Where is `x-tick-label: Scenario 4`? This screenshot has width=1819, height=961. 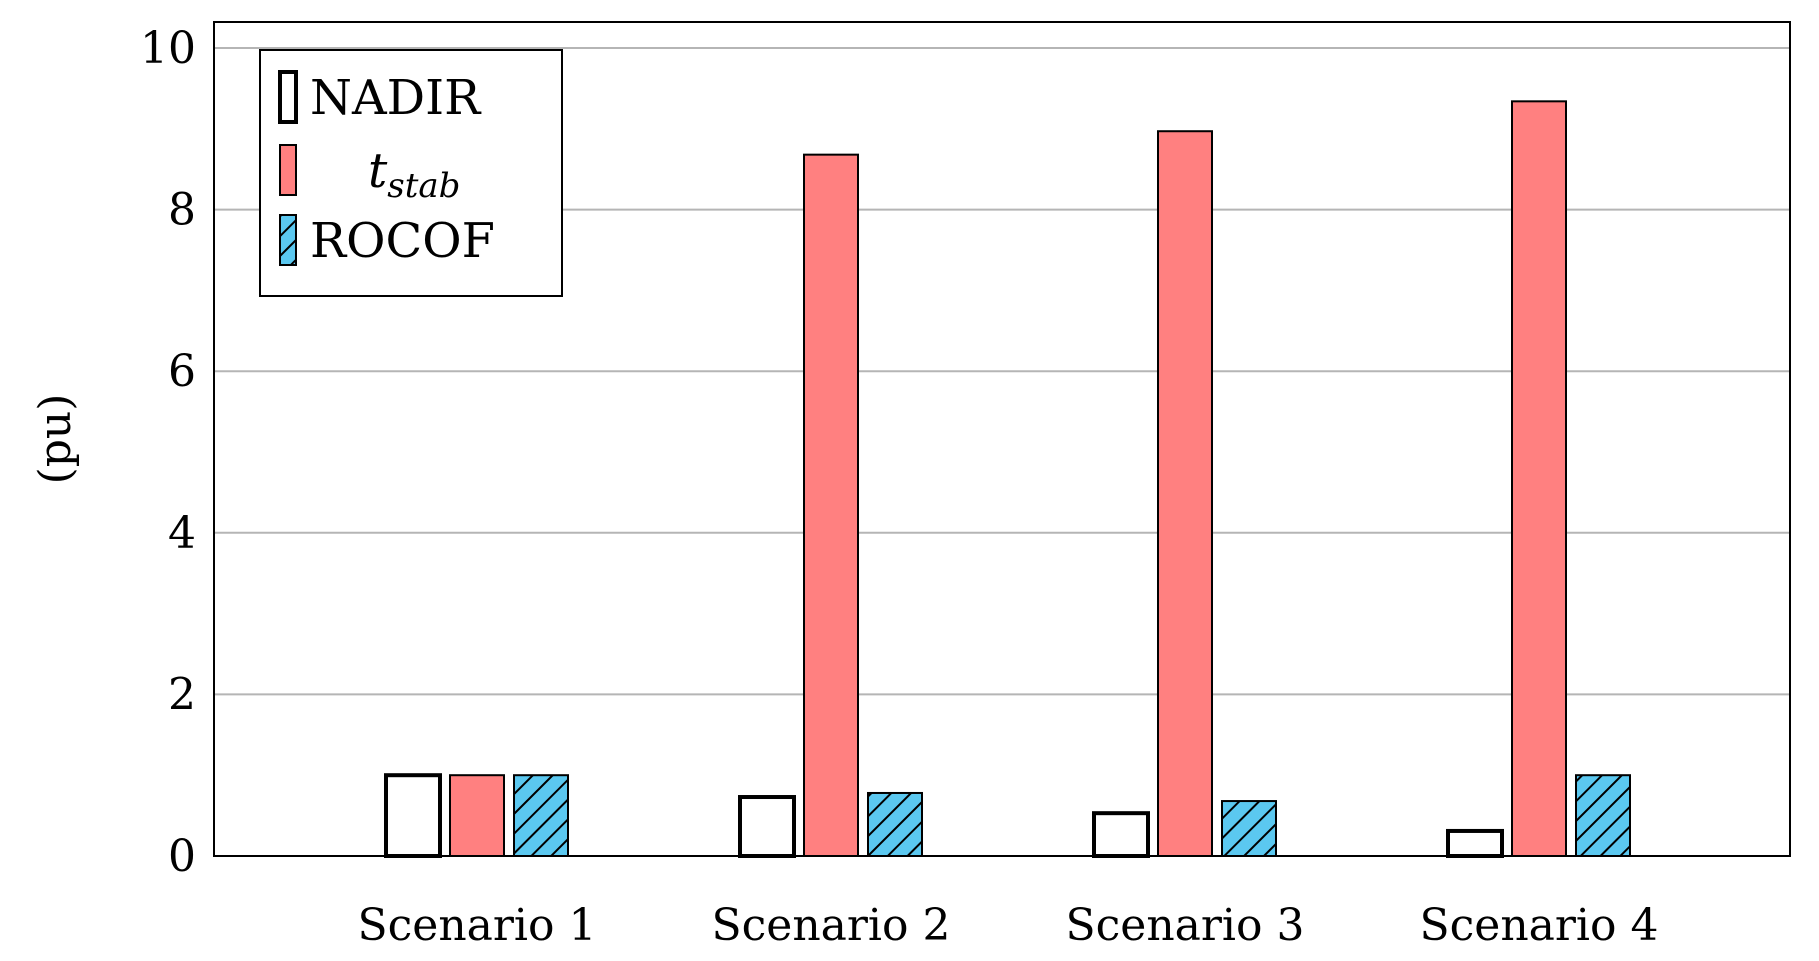
x-tick-label: Scenario 4 is located at coordinates (1539, 925).